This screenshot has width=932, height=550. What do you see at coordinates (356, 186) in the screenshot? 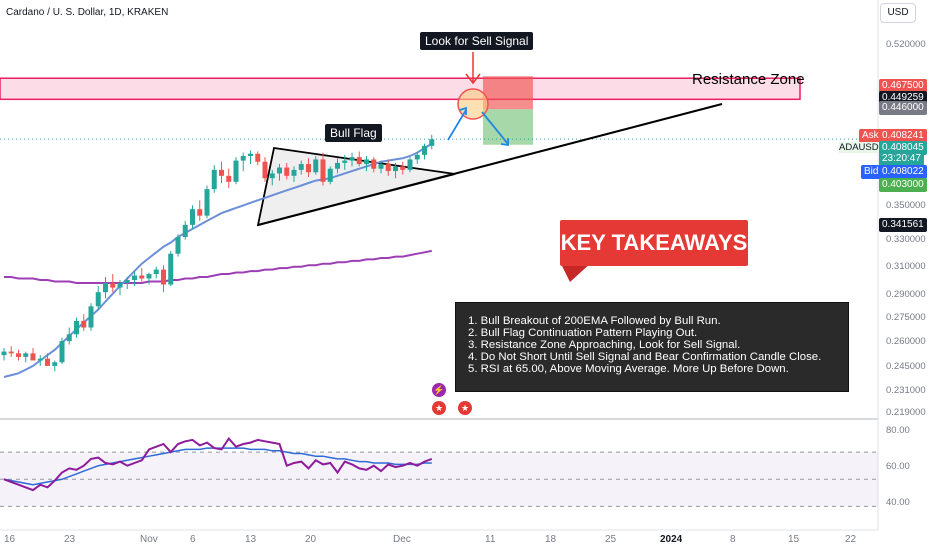
I see `bull-flag-triangle` at bounding box center [356, 186].